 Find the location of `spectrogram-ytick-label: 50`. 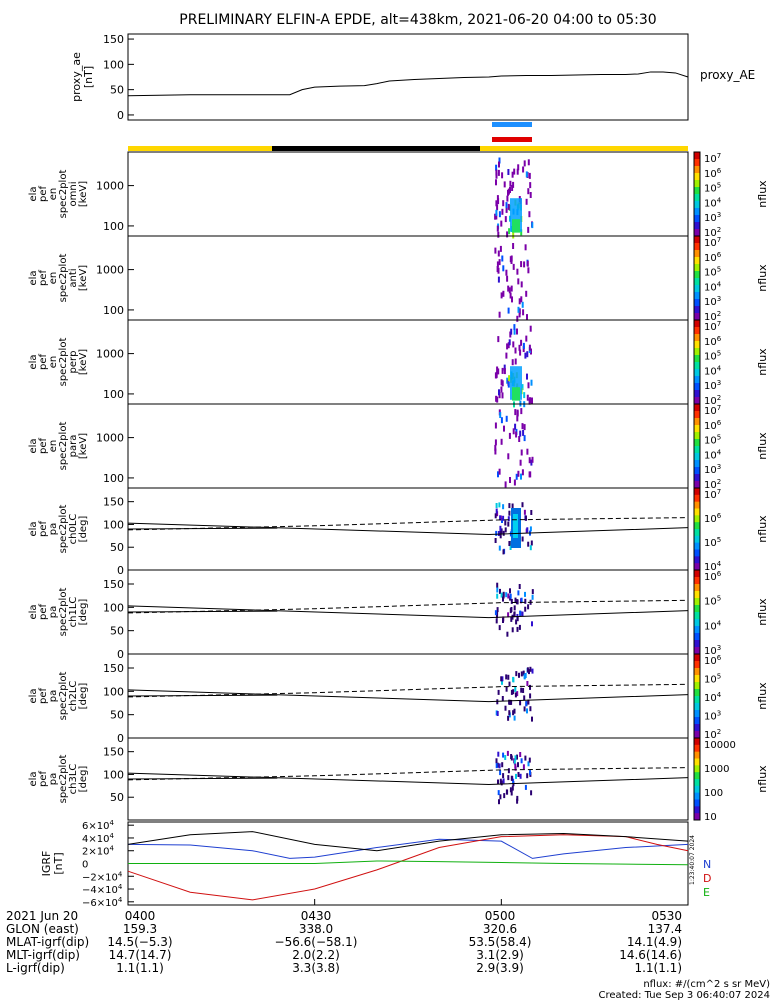

spectrogram-ytick-label: 50 is located at coordinates (117, 797).